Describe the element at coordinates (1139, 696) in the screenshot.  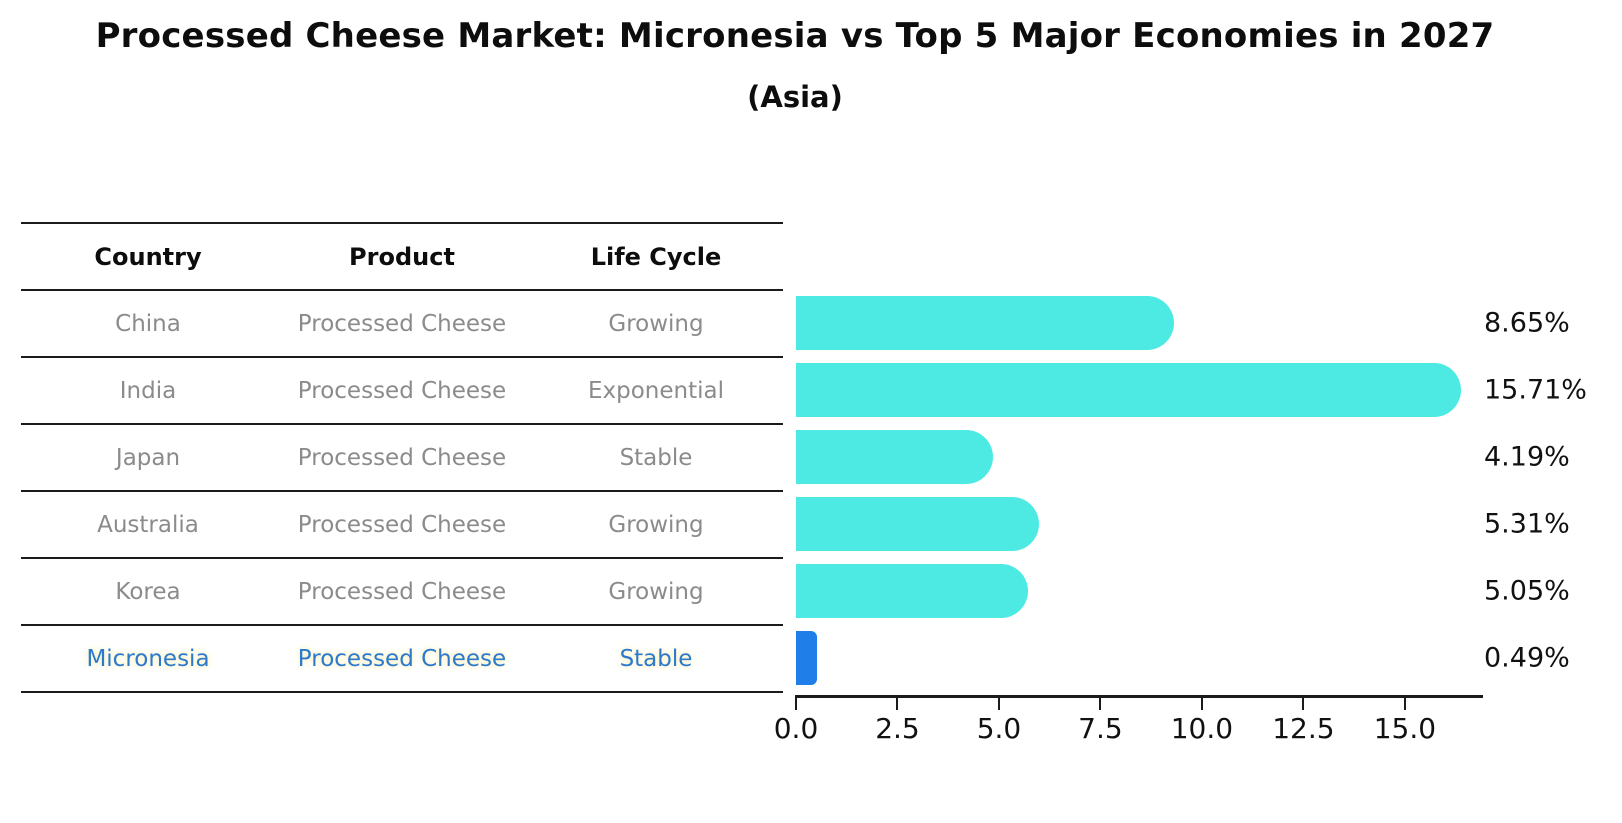
I see `x-axis-line` at that location.